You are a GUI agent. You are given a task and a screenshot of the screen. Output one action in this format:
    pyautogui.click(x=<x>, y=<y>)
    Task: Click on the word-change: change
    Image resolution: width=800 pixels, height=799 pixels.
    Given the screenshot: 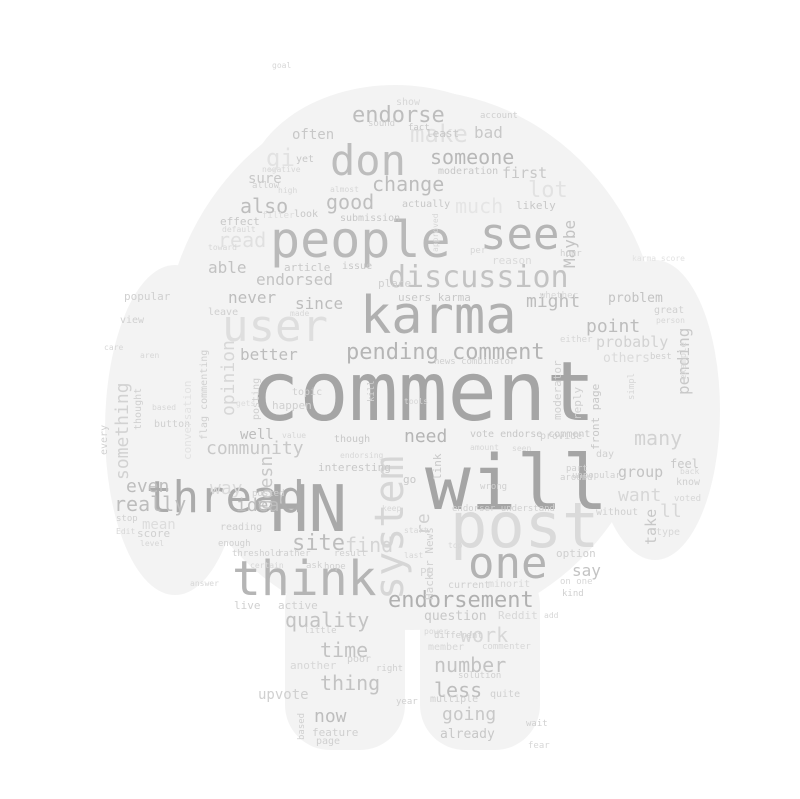 What is the action you would take?
    pyautogui.click(x=408, y=184)
    